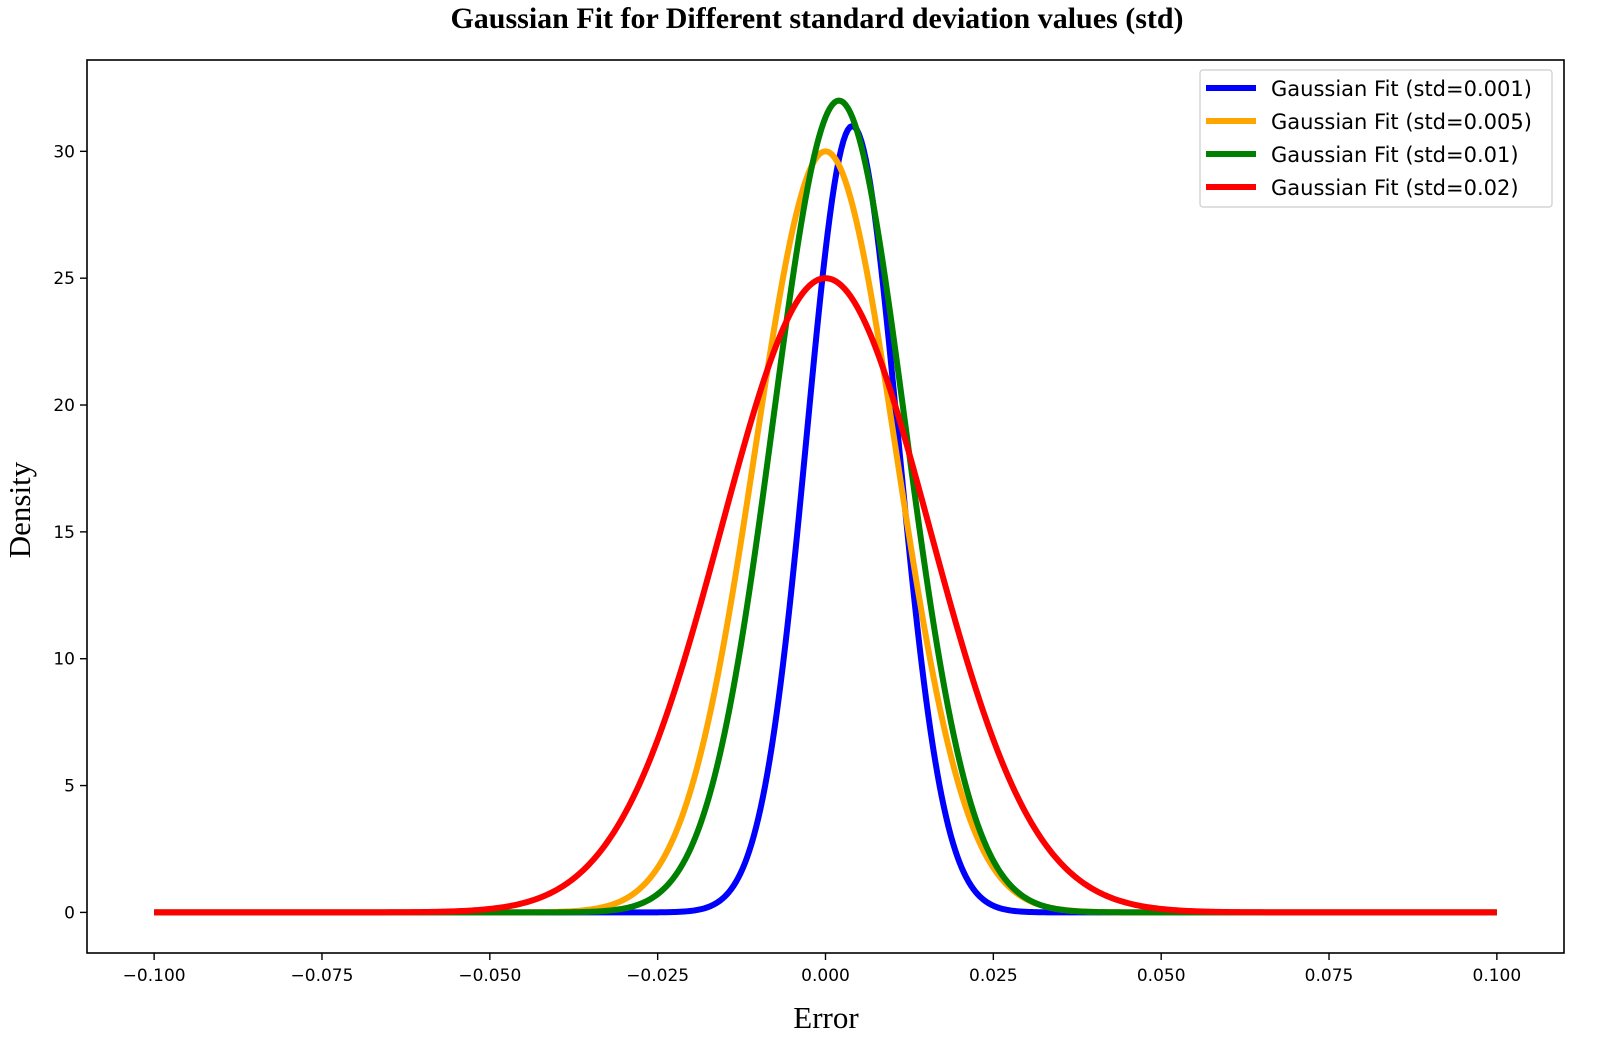 Image resolution: width=1605 pixels, height=1054 pixels. What do you see at coordinates (1329, 976) in the screenshot?
I see `x-tick-label: 0.075` at bounding box center [1329, 976].